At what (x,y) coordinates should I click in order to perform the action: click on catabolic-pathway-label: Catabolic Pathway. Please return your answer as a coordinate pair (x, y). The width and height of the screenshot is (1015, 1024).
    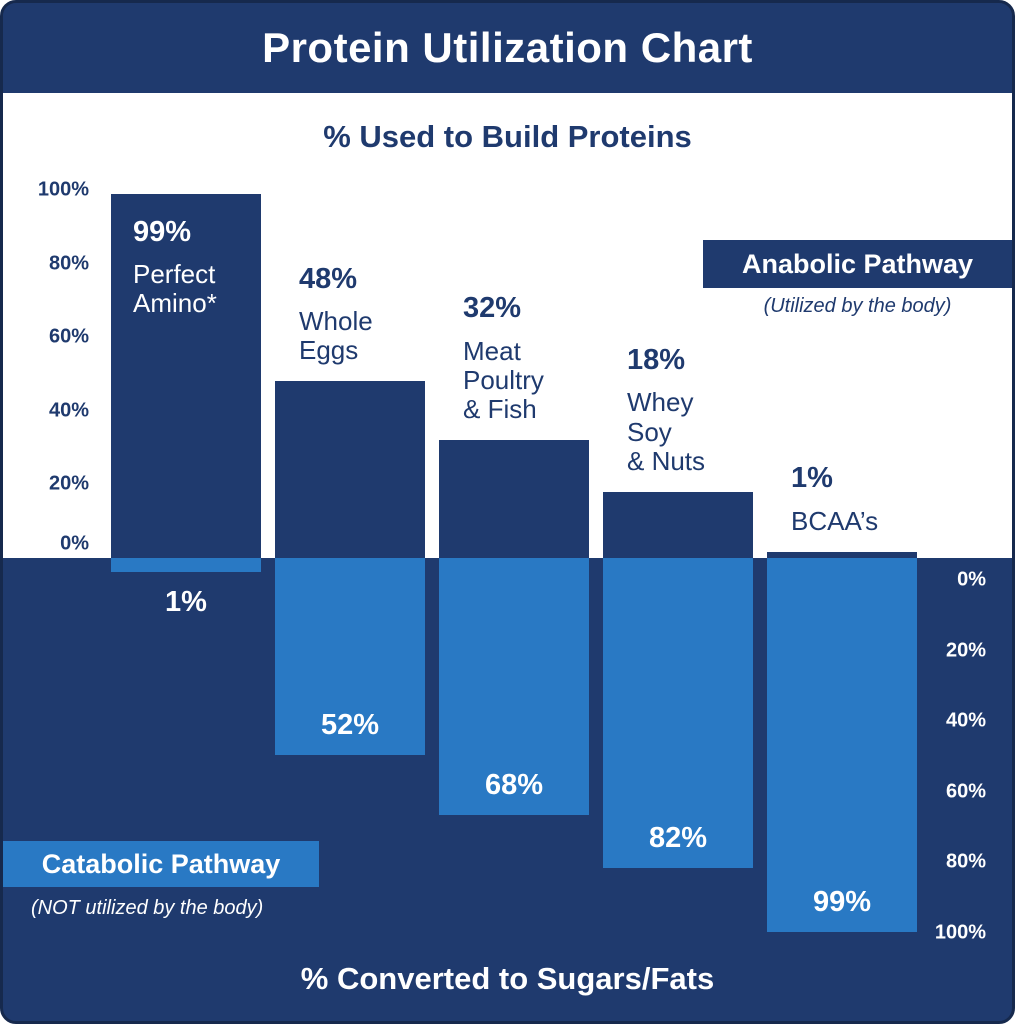
    Looking at the image, I should click on (161, 863).